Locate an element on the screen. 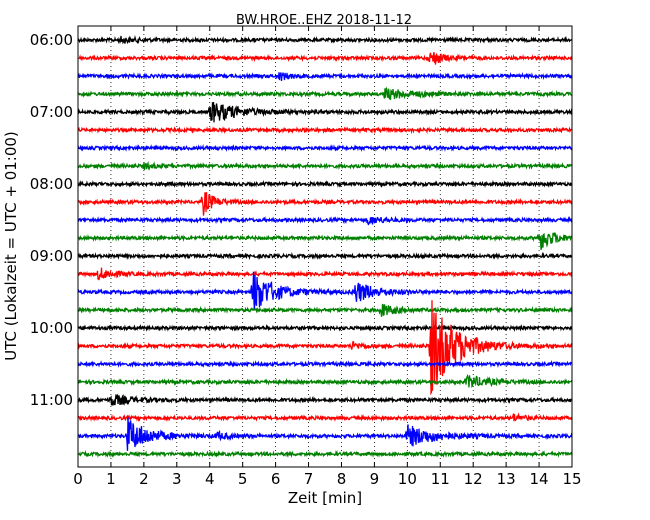 Image resolution: width=650 pixels, height=520 pixels. x-tick-label: 9 is located at coordinates (375, 479).